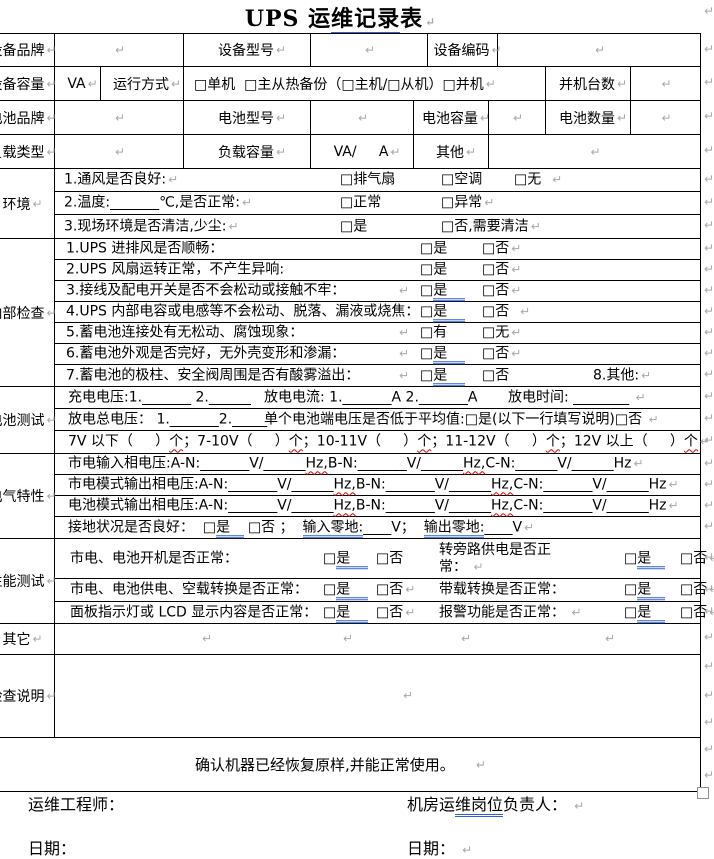 This screenshot has width=714, height=859. Describe the element at coordinates (273, 526) in the screenshot. I see `checkbox-glyph: □否 ；` at that location.